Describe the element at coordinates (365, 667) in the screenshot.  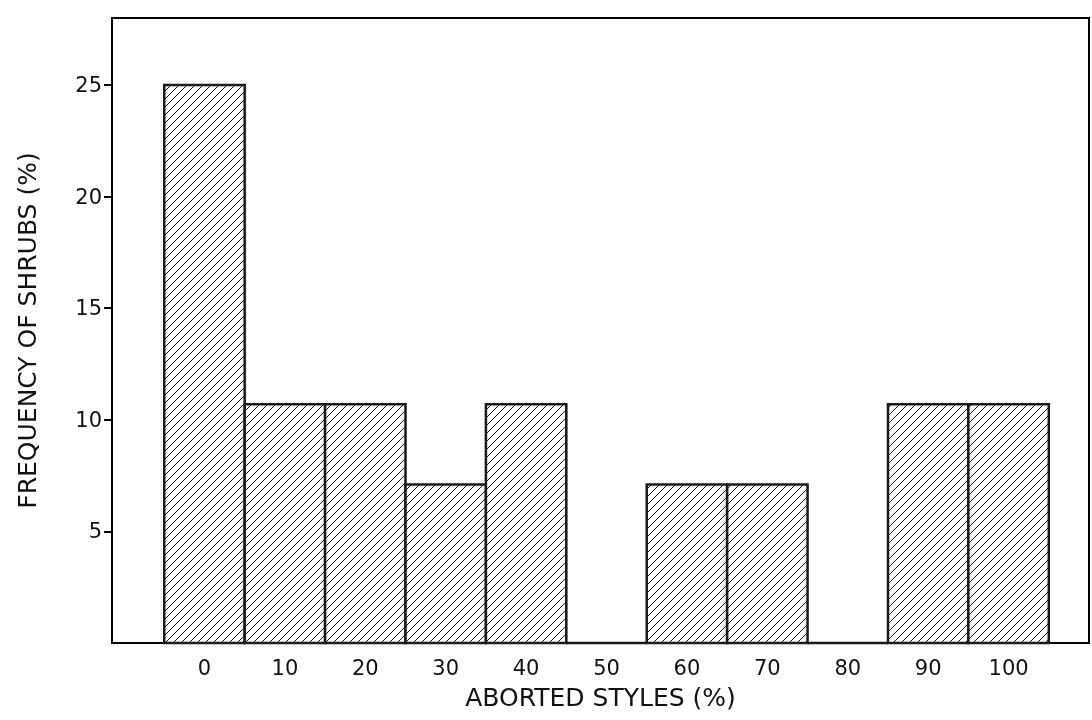
I see `x-tick-label: 20` at that location.